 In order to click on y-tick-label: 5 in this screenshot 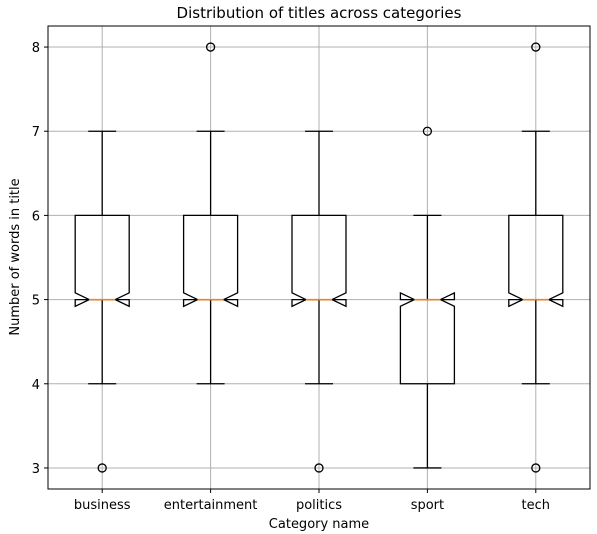, I will do `click(36, 301)`.